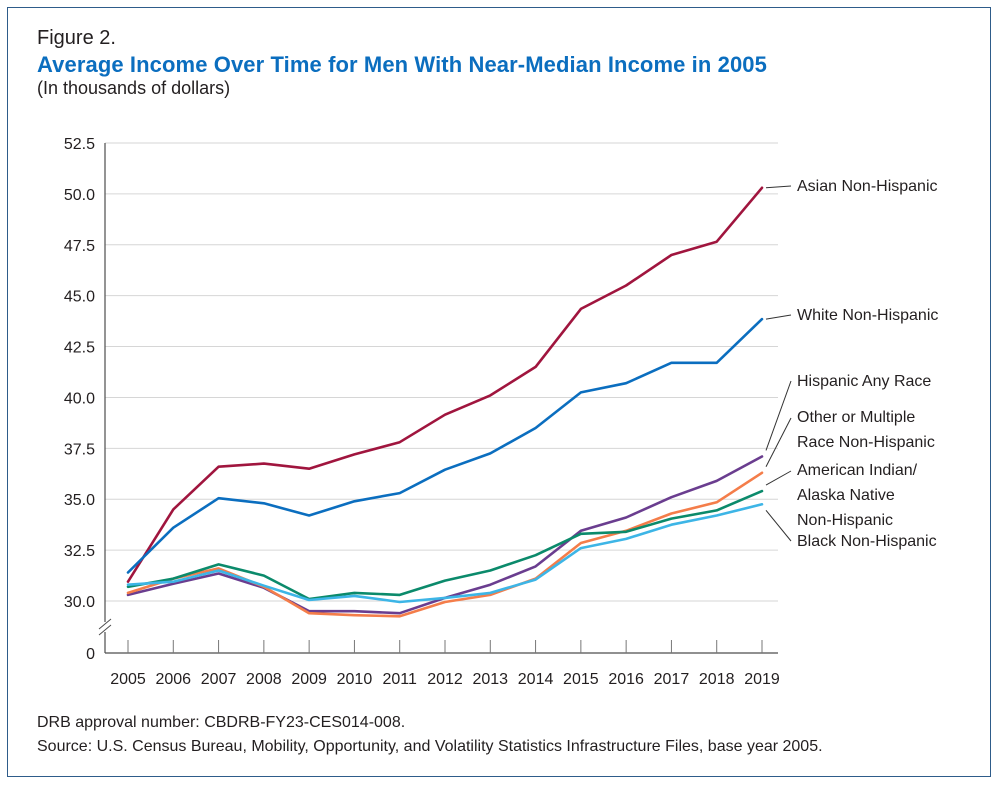 This screenshot has width=1000, height=786. What do you see at coordinates (79, 602) in the screenshot?
I see `y-tick-label: 30.0` at bounding box center [79, 602].